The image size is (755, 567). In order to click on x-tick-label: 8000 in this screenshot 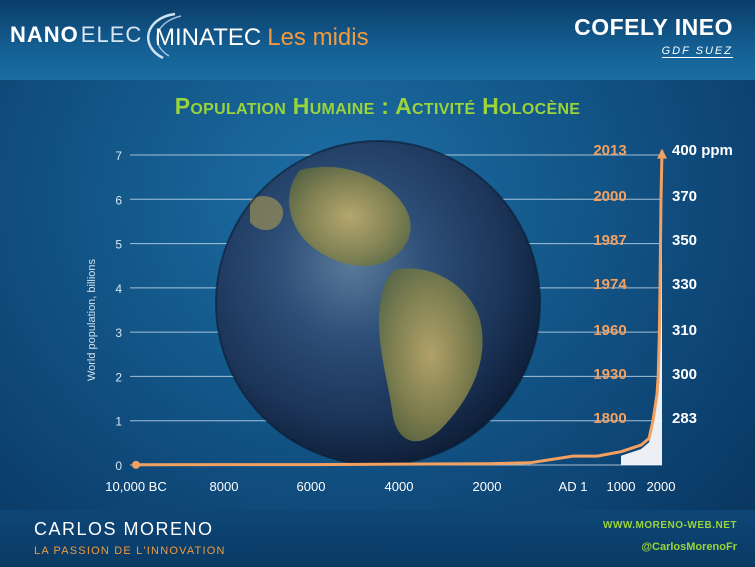, I will do `click(224, 486)`.